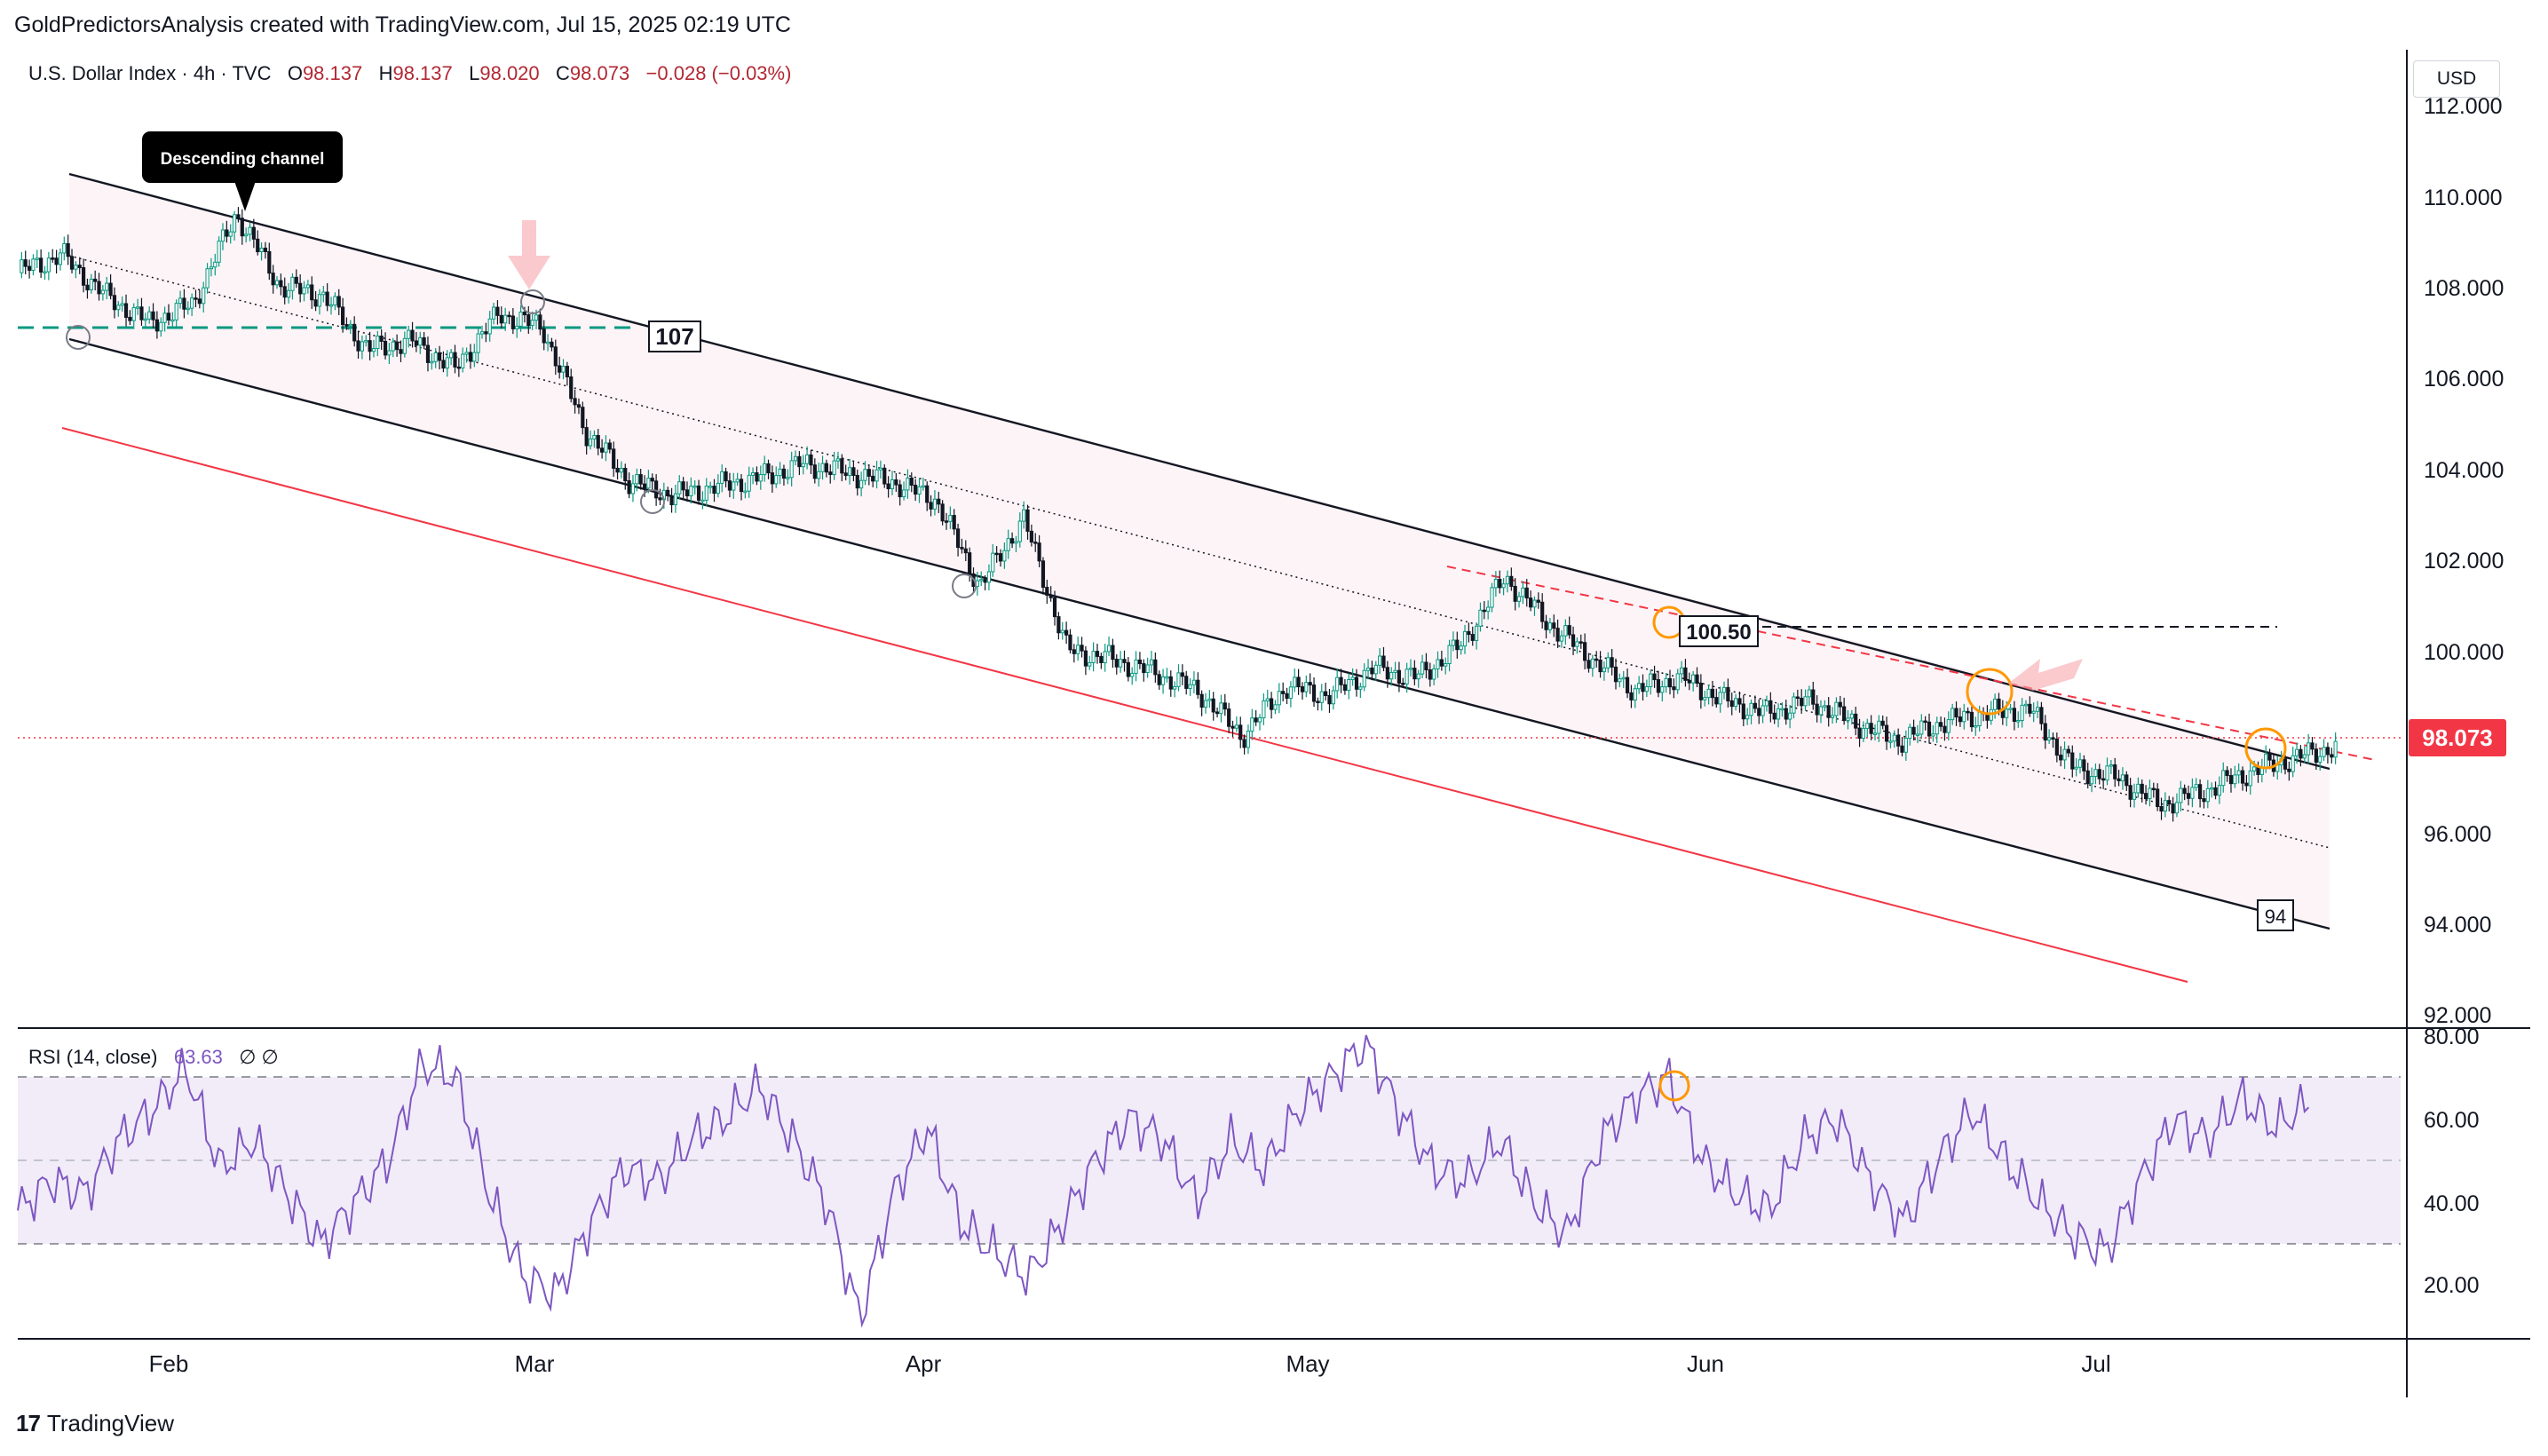  Describe the element at coordinates (1911, 663) in the screenshot. I see `resistance-dashed-line` at that location.